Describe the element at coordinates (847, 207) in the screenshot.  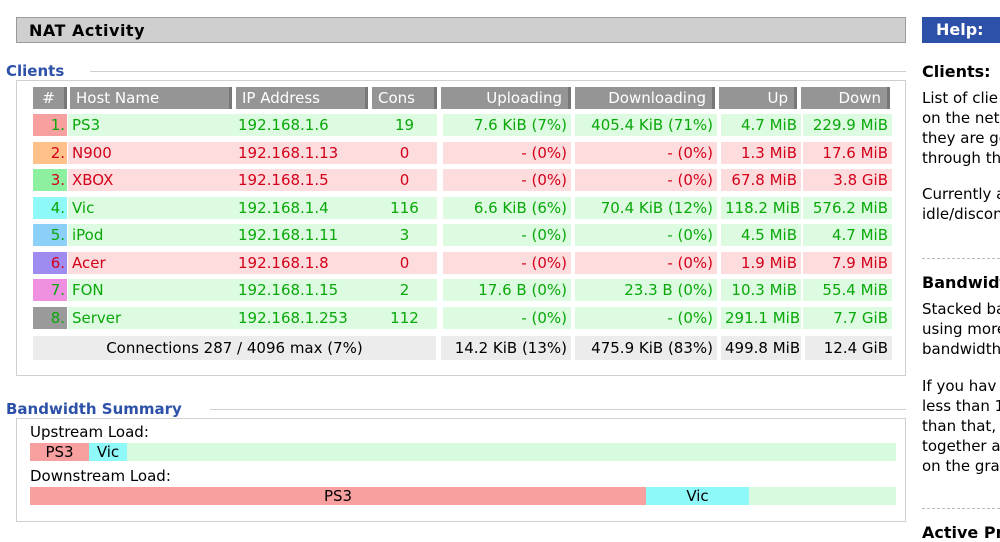
I see `client-down-total: 576.2 MiB` at that location.